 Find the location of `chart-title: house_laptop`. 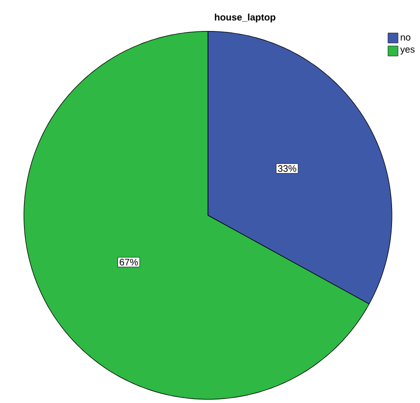

chart-title: house_laptop is located at coordinates (245, 18).